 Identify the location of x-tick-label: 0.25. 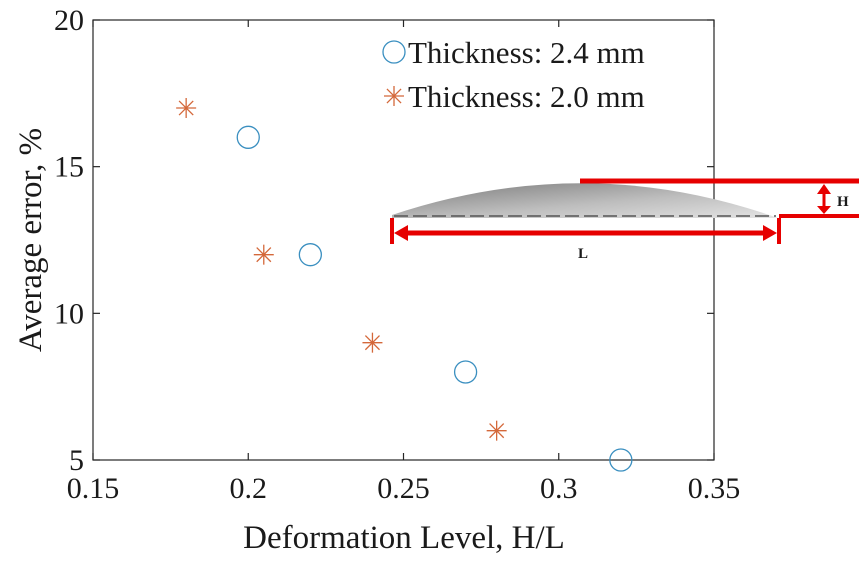
(403, 488).